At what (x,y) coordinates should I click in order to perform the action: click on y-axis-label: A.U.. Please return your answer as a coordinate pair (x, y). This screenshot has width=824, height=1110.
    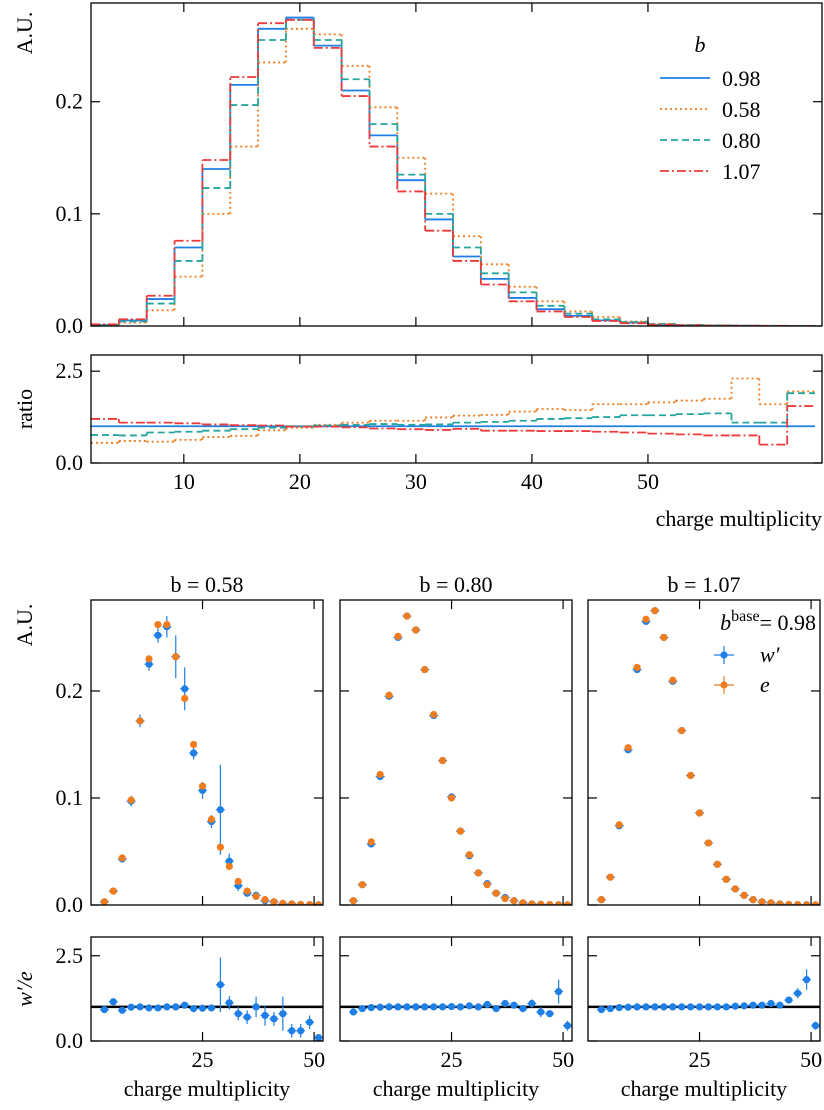
    Looking at the image, I should click on (24, 33).